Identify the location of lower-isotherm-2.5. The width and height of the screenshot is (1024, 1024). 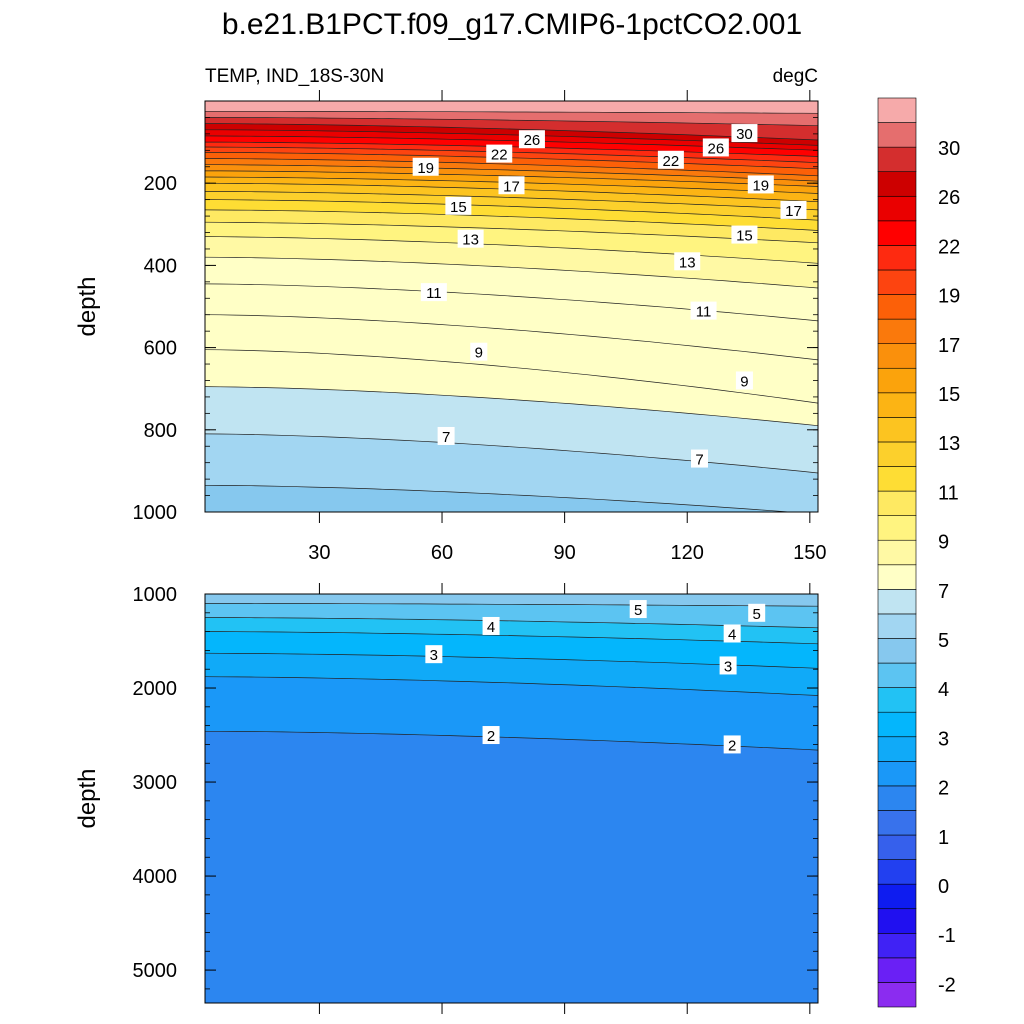
(511, 740).